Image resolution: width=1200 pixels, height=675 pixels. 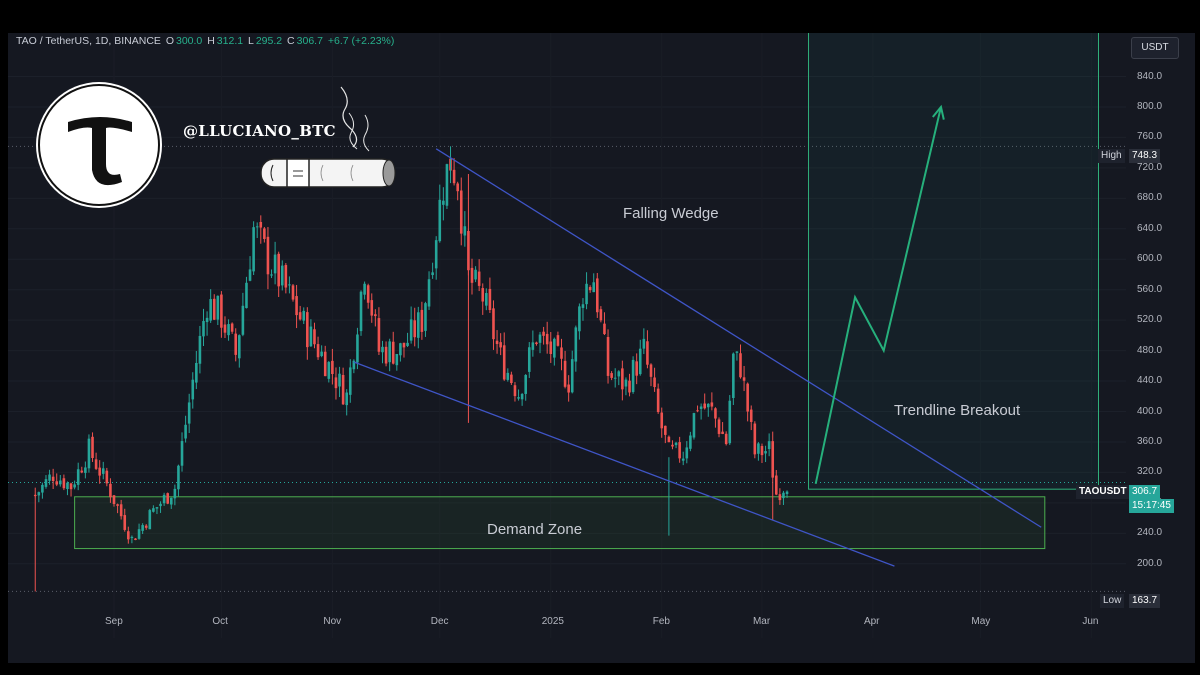 What do you see at coordinates (220, 621) in the screenshot?
I see `x-tick-label: Oct` at bounding box center [220, 621].